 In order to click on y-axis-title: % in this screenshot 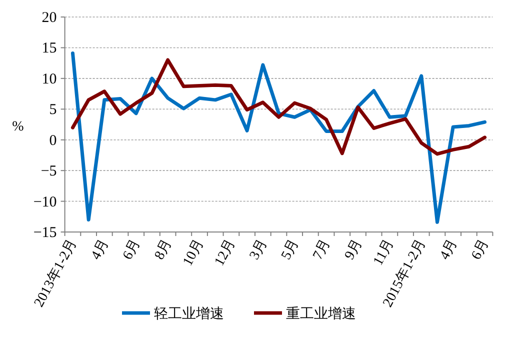, I will do `click(18, 127)`.